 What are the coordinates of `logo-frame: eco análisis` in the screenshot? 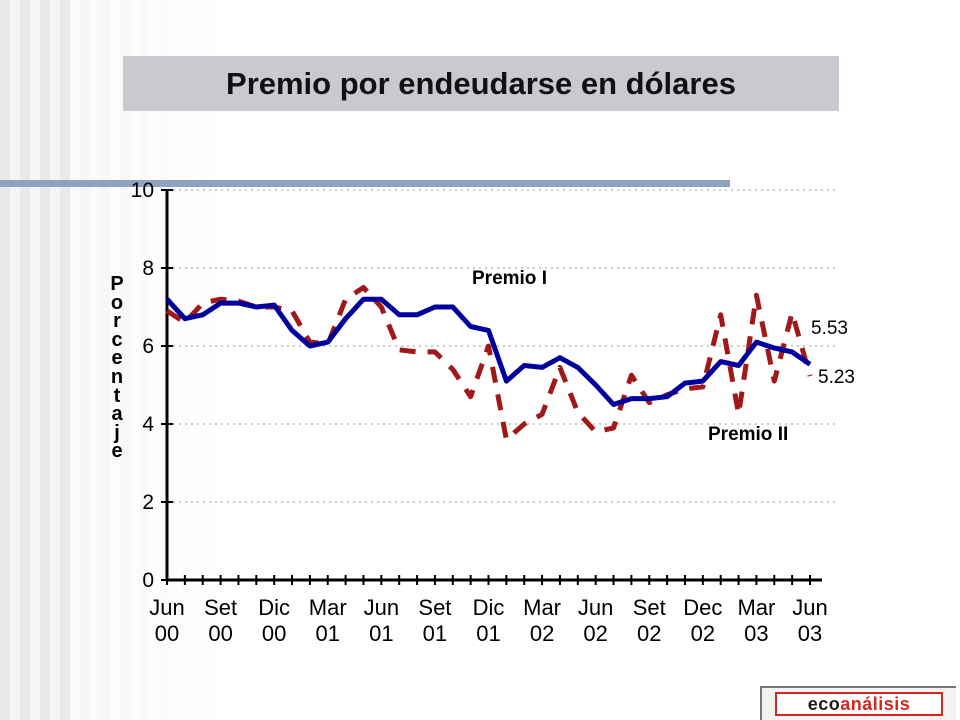 It's located at (859, 704).